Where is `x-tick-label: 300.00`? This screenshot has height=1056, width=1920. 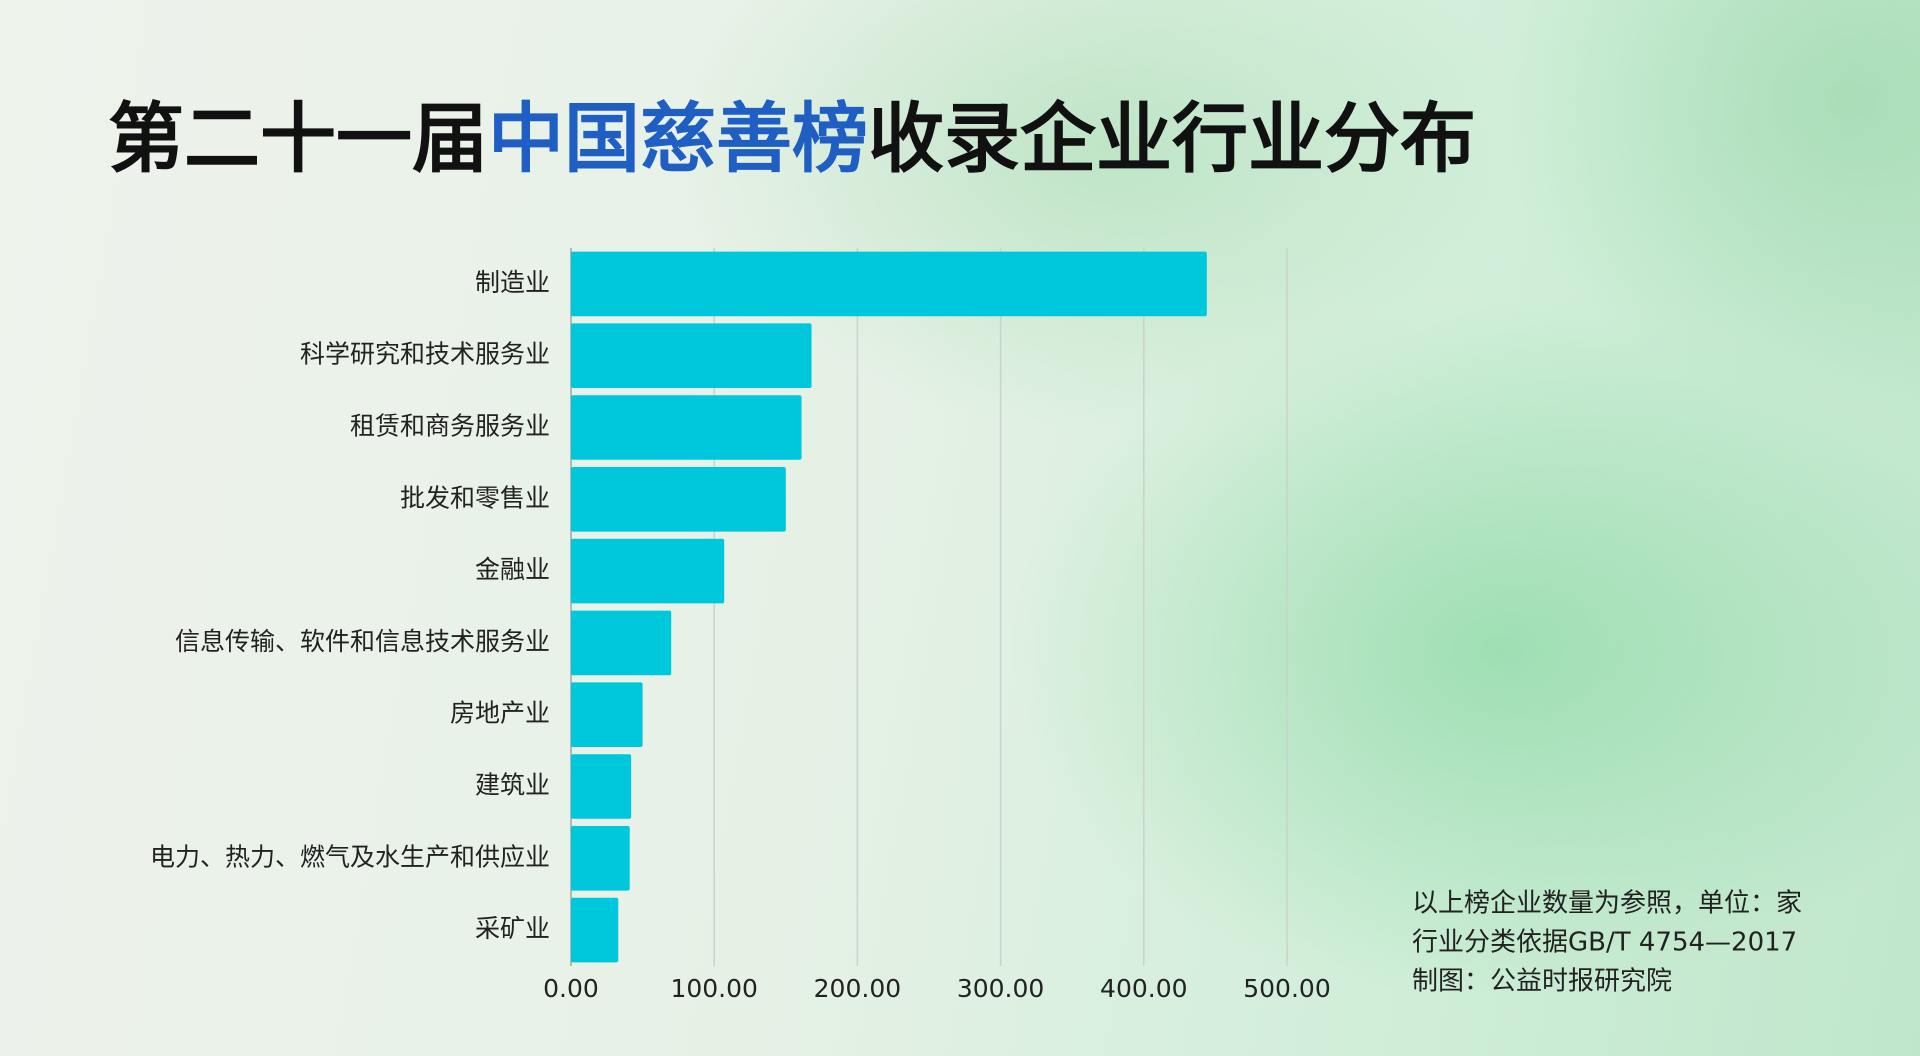 x-tick-label: 300.00 is located at coordinates (1000, 988).